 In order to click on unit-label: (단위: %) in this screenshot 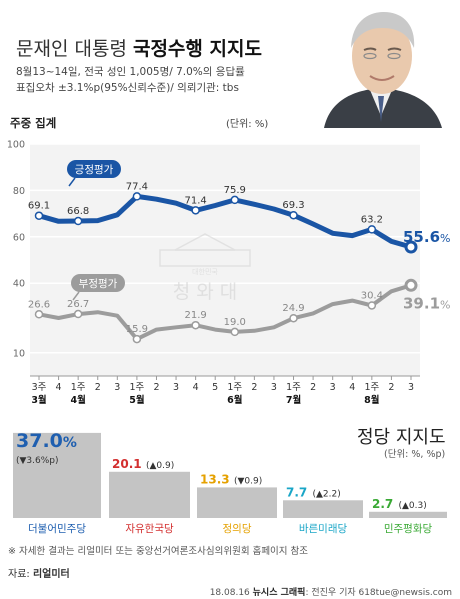, I will do `click(247, 124)`.